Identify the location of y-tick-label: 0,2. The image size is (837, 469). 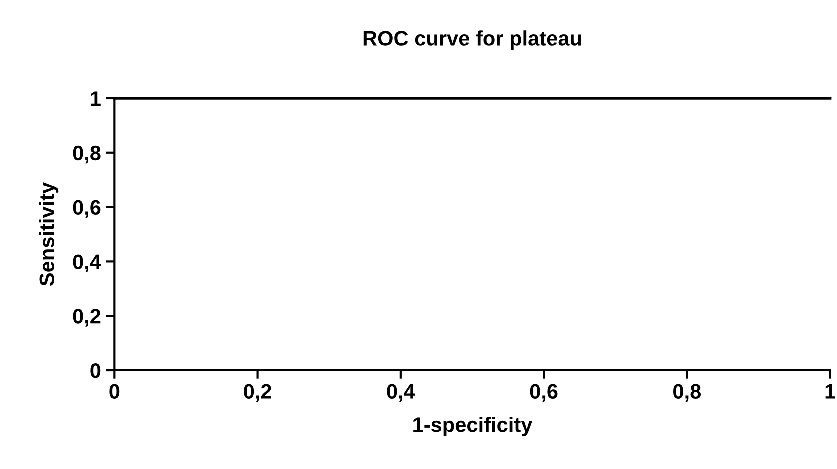
(87, 318).